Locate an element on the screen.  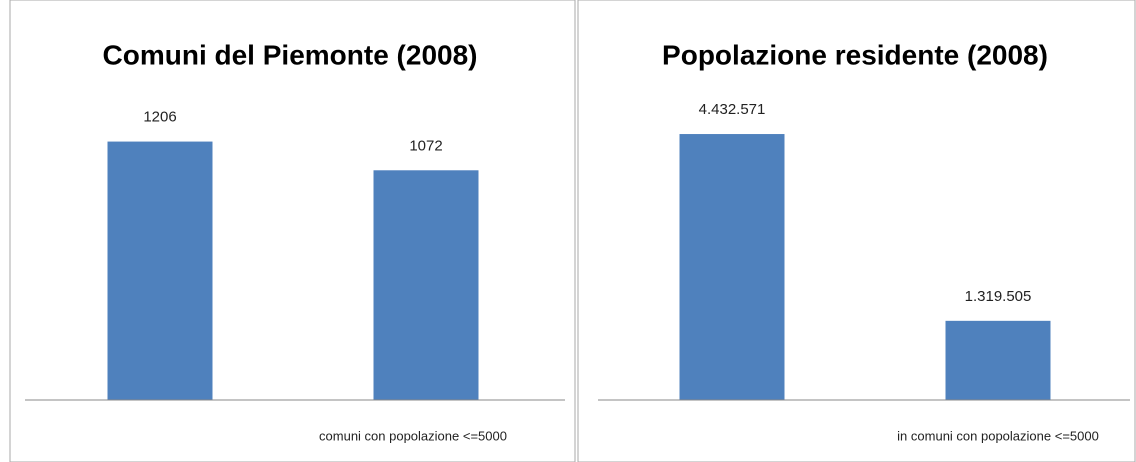
data-label: 1.319.505 is located at coordinates (998, 296).